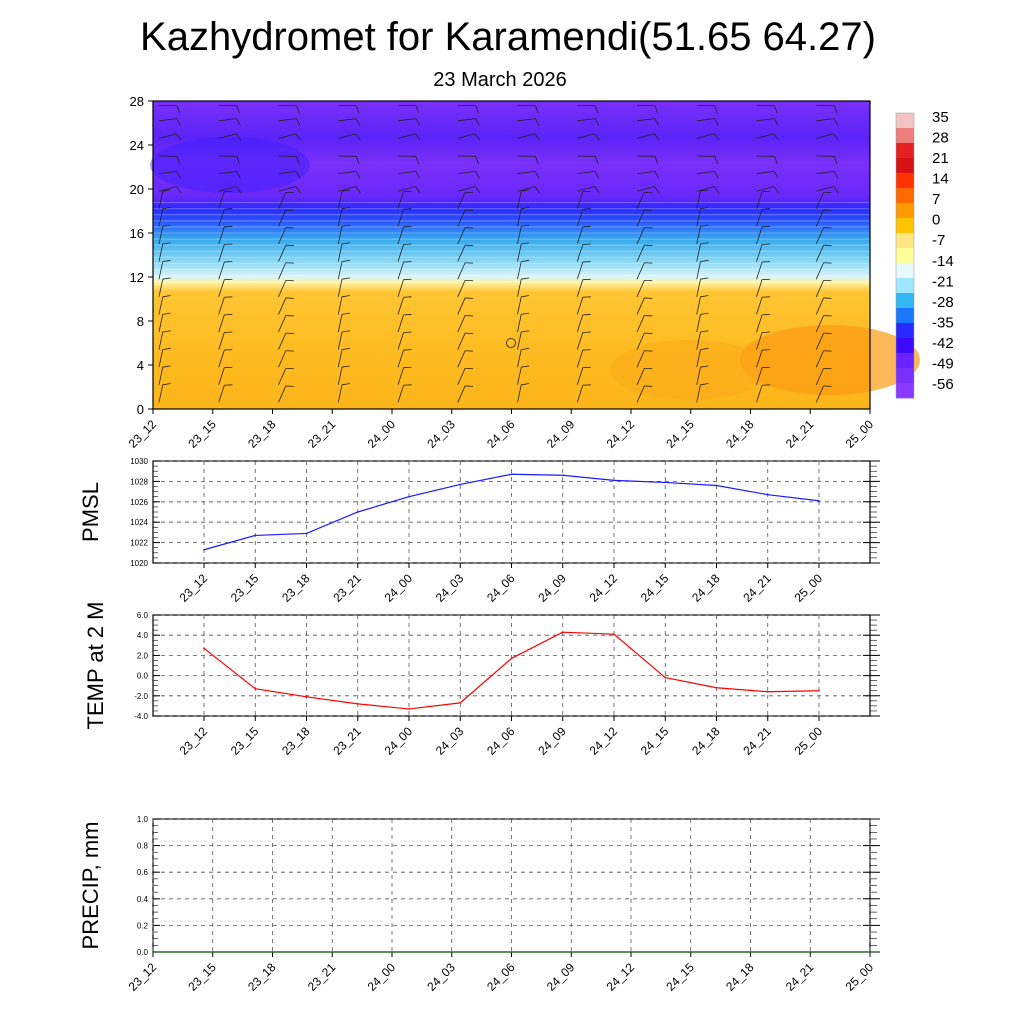  I want to click on cs-ytick-label: 0, so click(140, 409).